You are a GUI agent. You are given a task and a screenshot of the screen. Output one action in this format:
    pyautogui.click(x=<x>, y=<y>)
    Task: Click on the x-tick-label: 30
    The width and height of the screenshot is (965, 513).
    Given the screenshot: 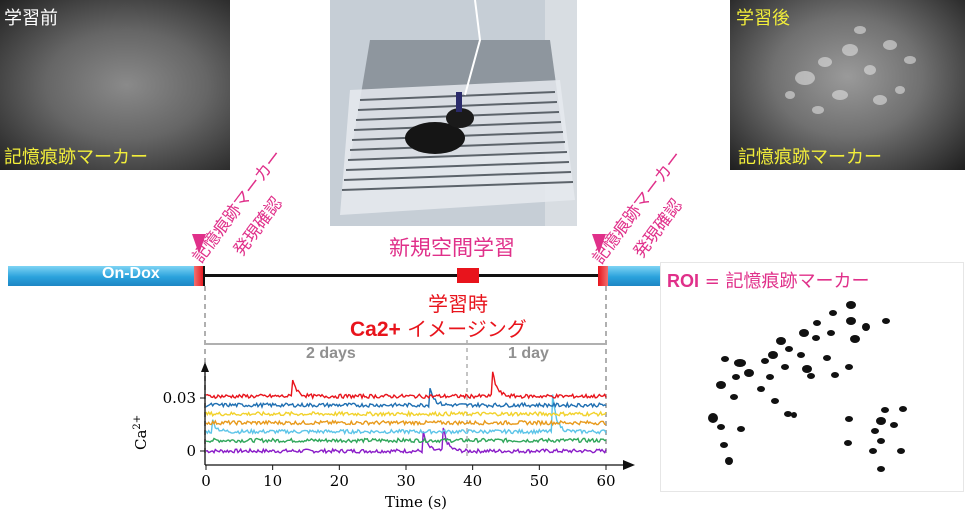 What is the action you would take?
    pyautogui.click(x=405, y=481)
    